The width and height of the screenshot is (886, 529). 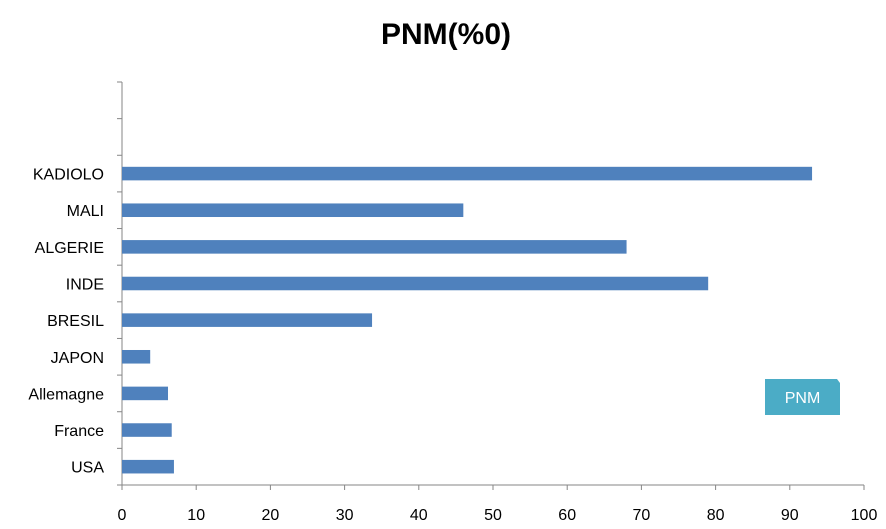 What do you see at coordinates (446, 34) in the screenshot?
I see `chart-title: PNM(%0)` at bounding box center [446, 34].